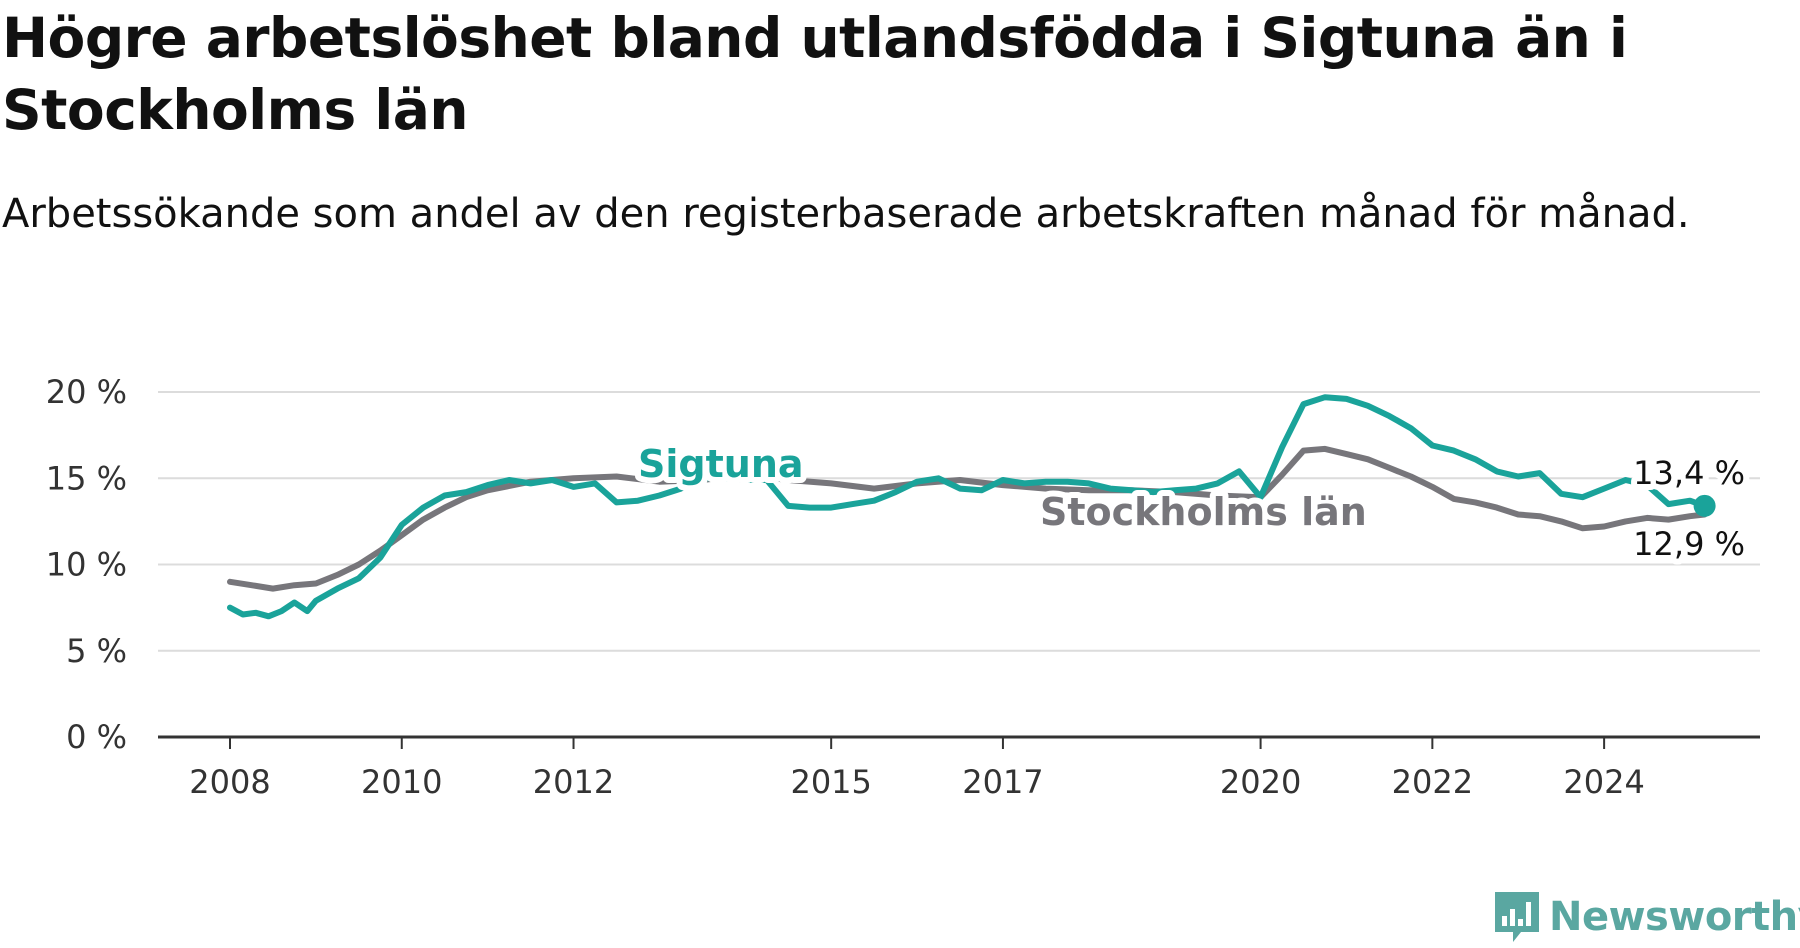 Image resolution: width=1800 pixels, height=948 pixels. I want to click on x-tick-label: 2020, so click(1260, 782).